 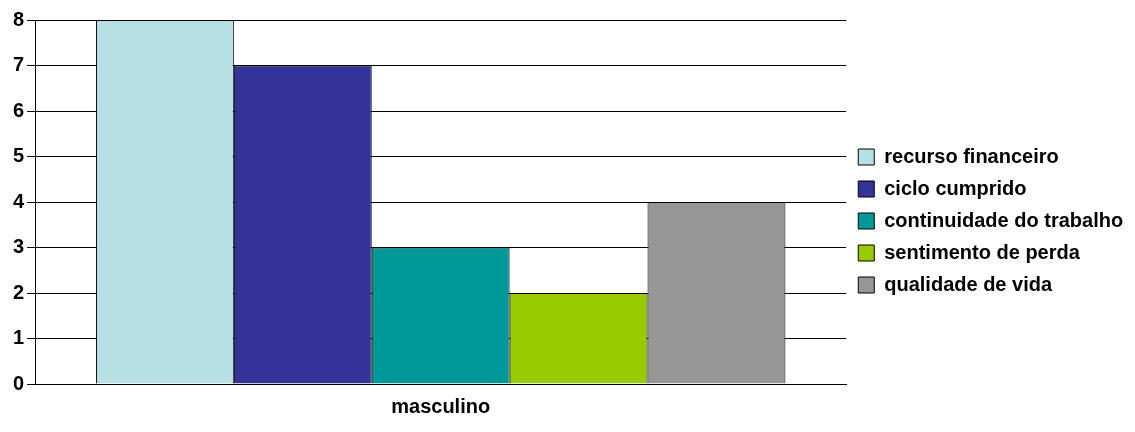 What do you see at coordinates (971, 155) in the screenshot?
I see `legend-label: recurso financeiro` at bounding box center [971, 155].